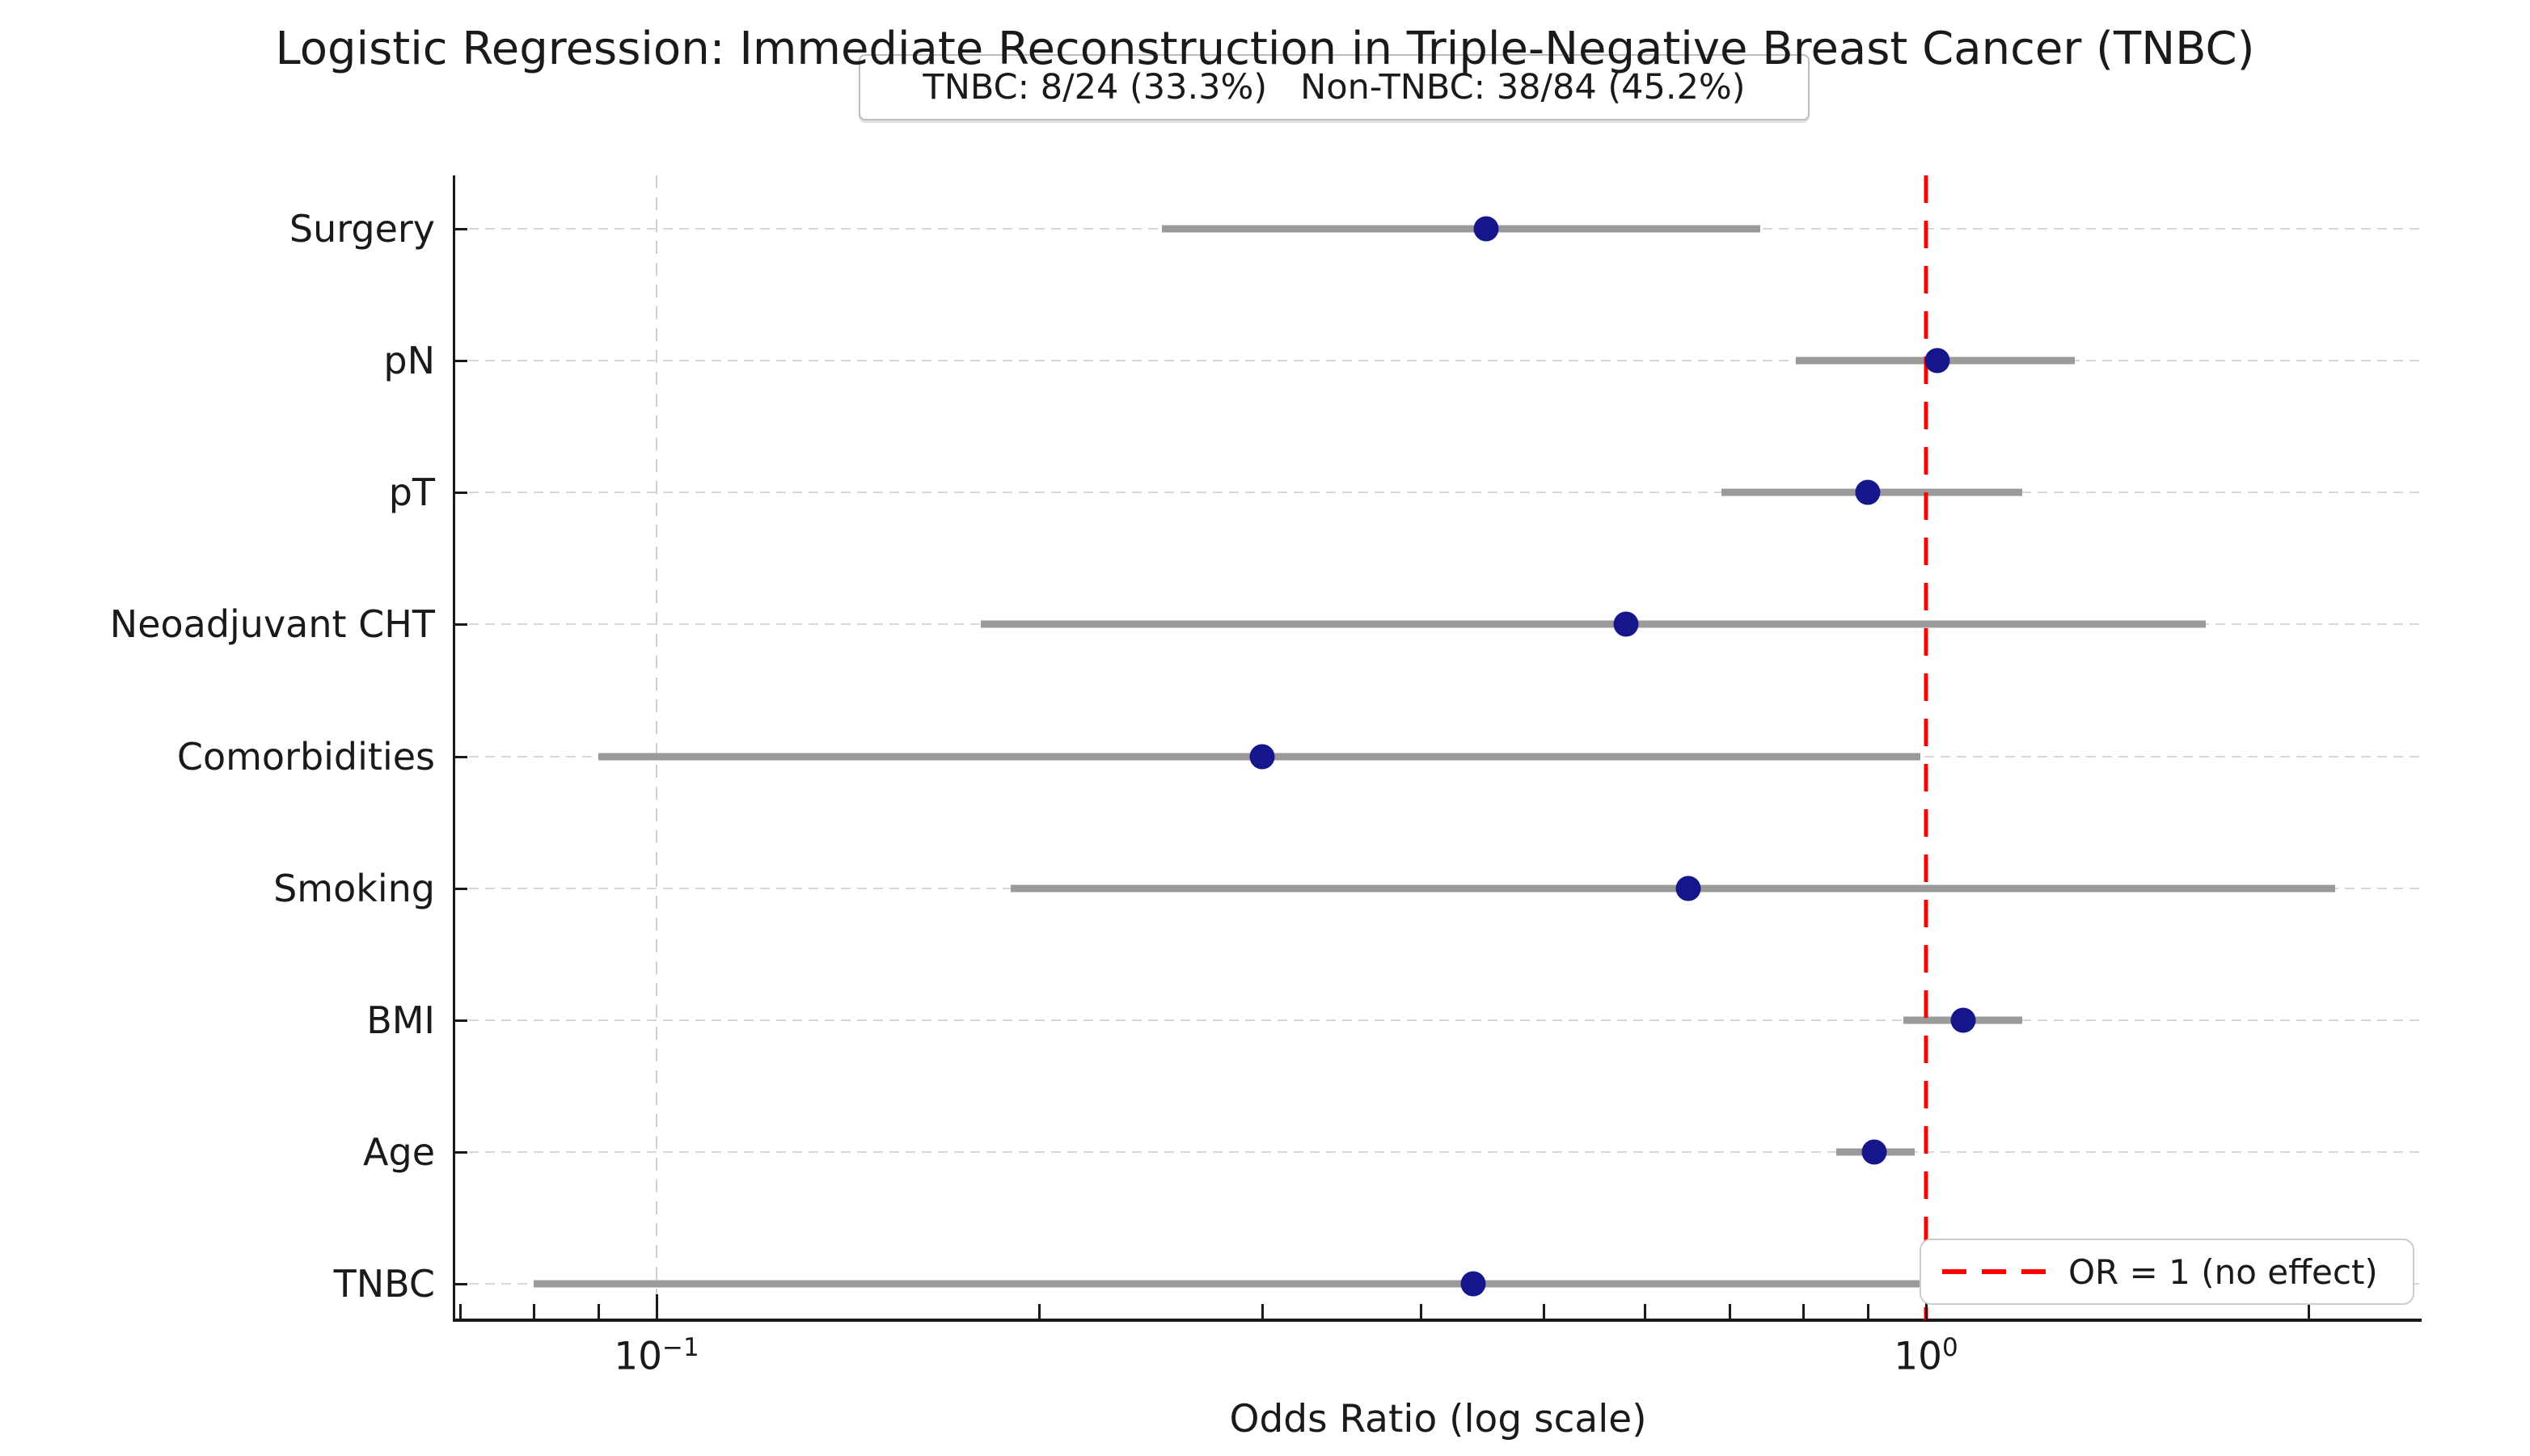  Describe the element at coordinates (384, 1284) in the screenshot. I see `row-label-tnbc: TNBC` at that location.